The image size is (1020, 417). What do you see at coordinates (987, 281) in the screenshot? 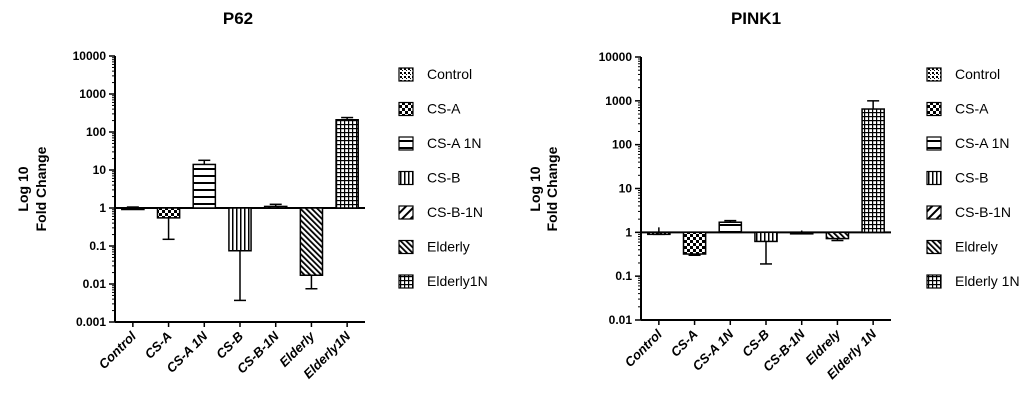
I see `legend-label: Elderly 1N` at bounding box center [987, 281].